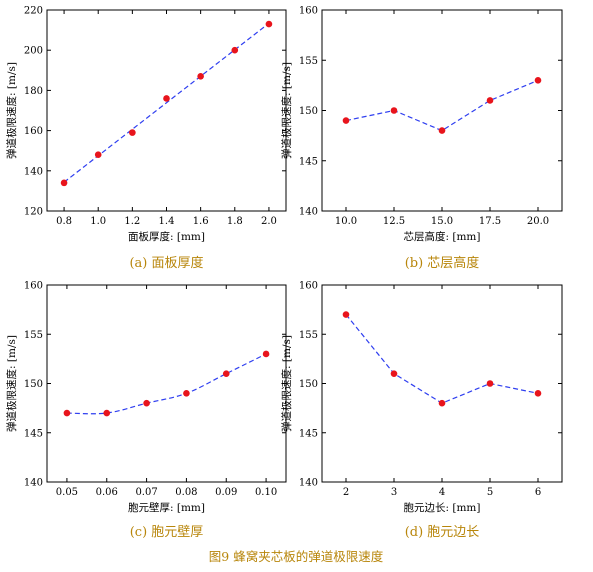 This screenshot has width=593, height=572. Describe the element at coordinates (33, 91) in the screenshot. I see `y-tick-label: 180` at that location.